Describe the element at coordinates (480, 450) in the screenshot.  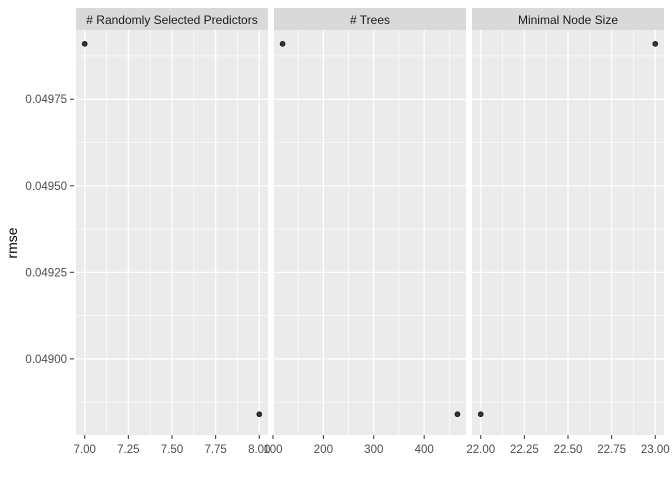
I see `x-tick-label: 22.00` at that location.